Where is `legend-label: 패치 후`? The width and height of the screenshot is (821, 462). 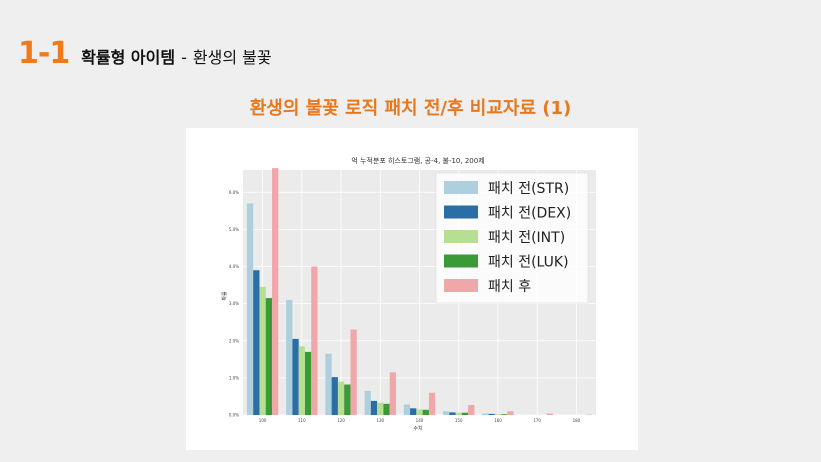 legend-label: 패치 후 is located at coordinates (509, 287).